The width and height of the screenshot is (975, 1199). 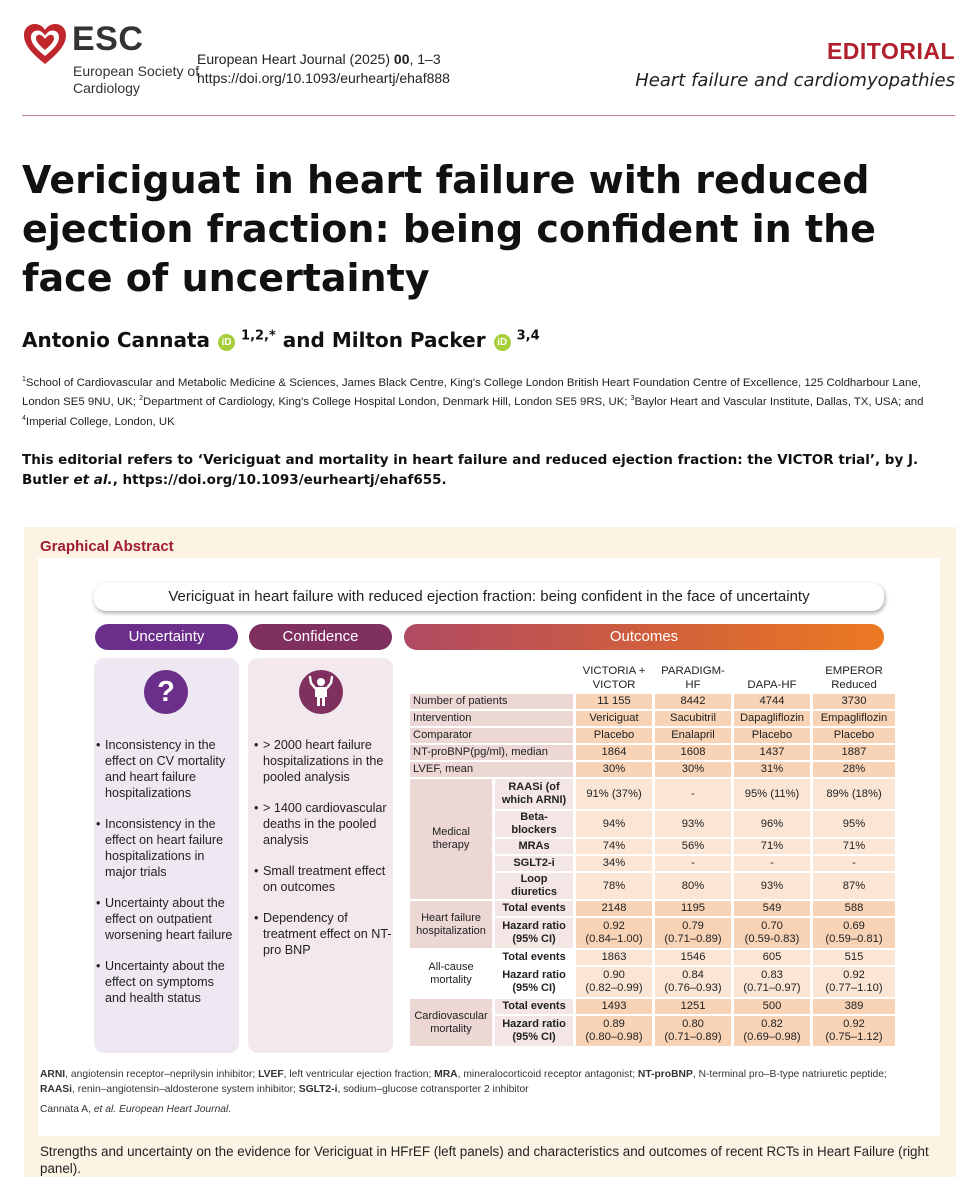 What do you see at coordinates (854, 908) in the screenshot?
I see `table-cell: 588` at bounding box center [854, 908].